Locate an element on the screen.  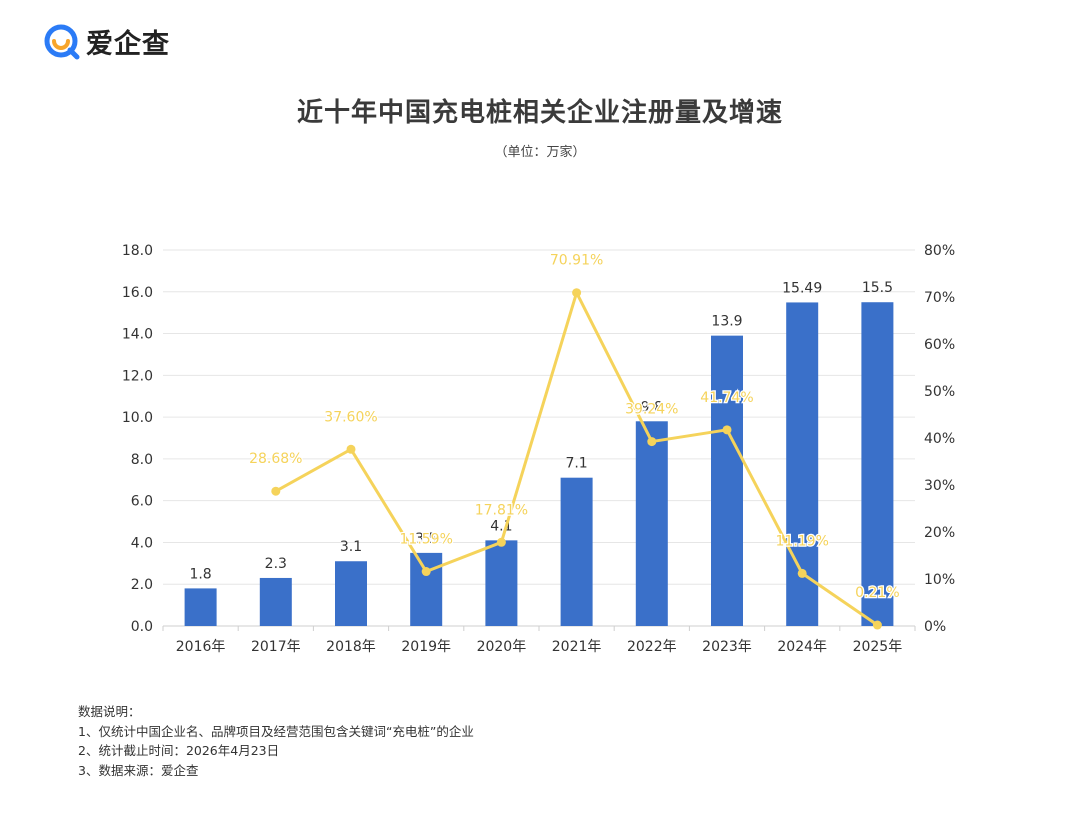
notes-item-2: 2、统计截止时间：2026年4月23日 is located at coordinates (179, 750).